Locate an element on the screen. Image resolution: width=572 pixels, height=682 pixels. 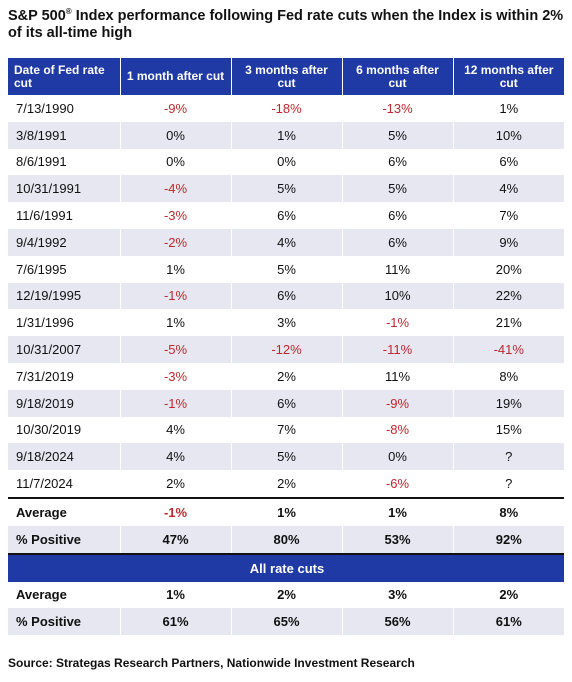
return-cell-m12: 1% is located at coordinates (508, 108).